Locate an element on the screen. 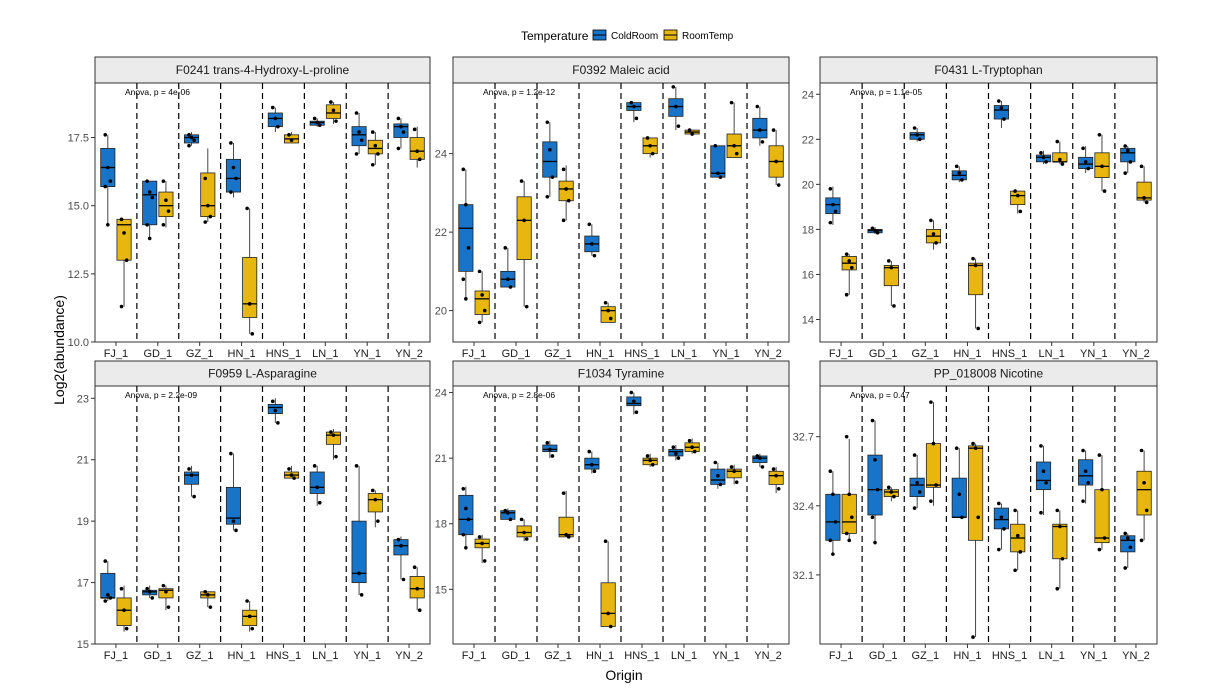 The image size is (1219, 689). x-tick-label: YN_2 is located at coordinates (1136, 656).